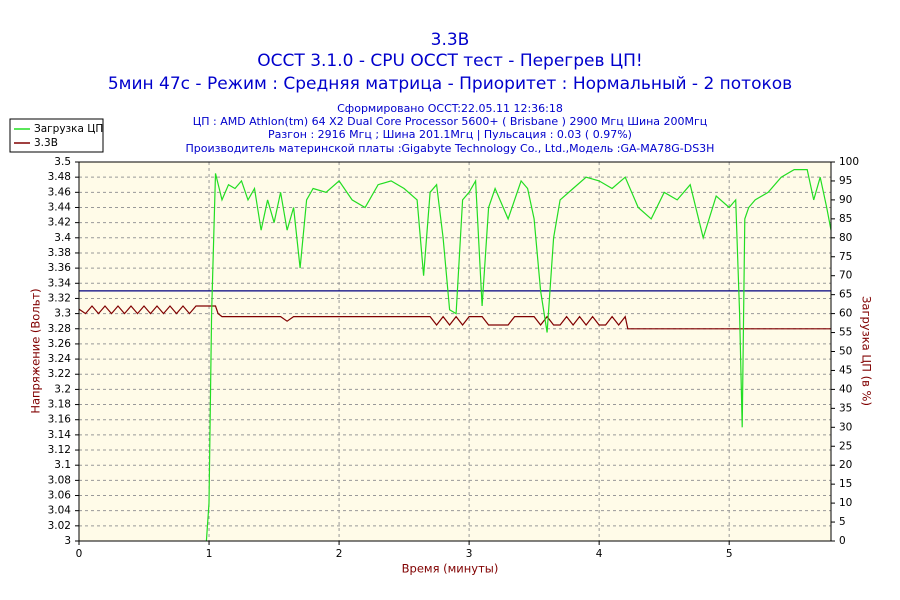  I want to click on series-line, so click(454, 317).